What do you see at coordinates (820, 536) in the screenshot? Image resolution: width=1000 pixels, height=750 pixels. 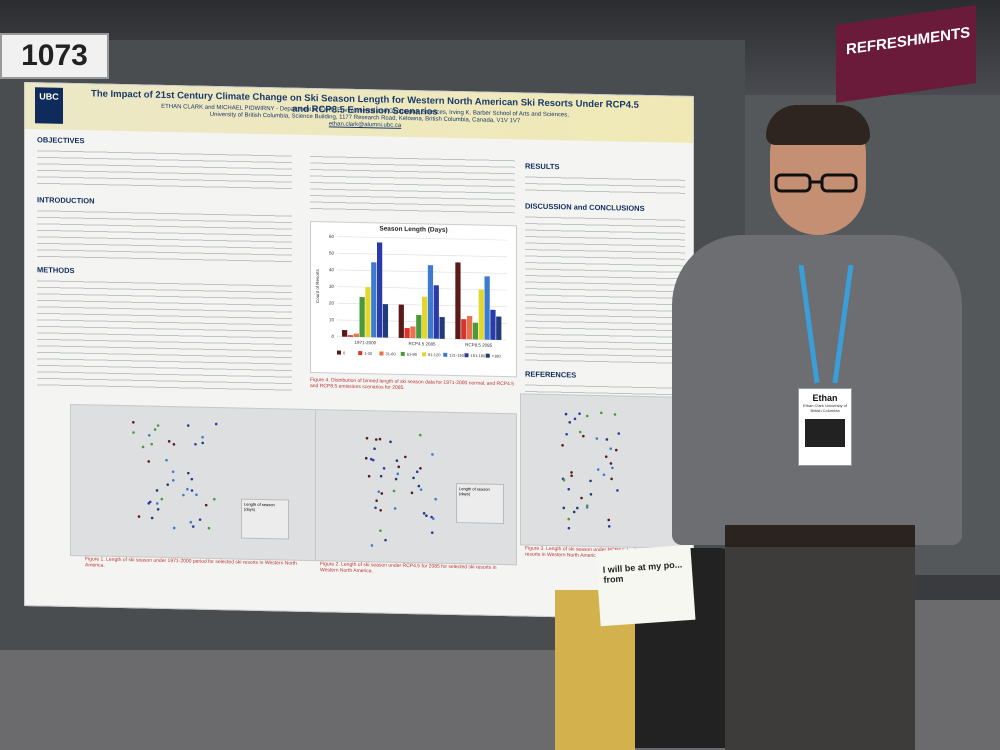 I see `person-belt` at bounding box center [820, 536].